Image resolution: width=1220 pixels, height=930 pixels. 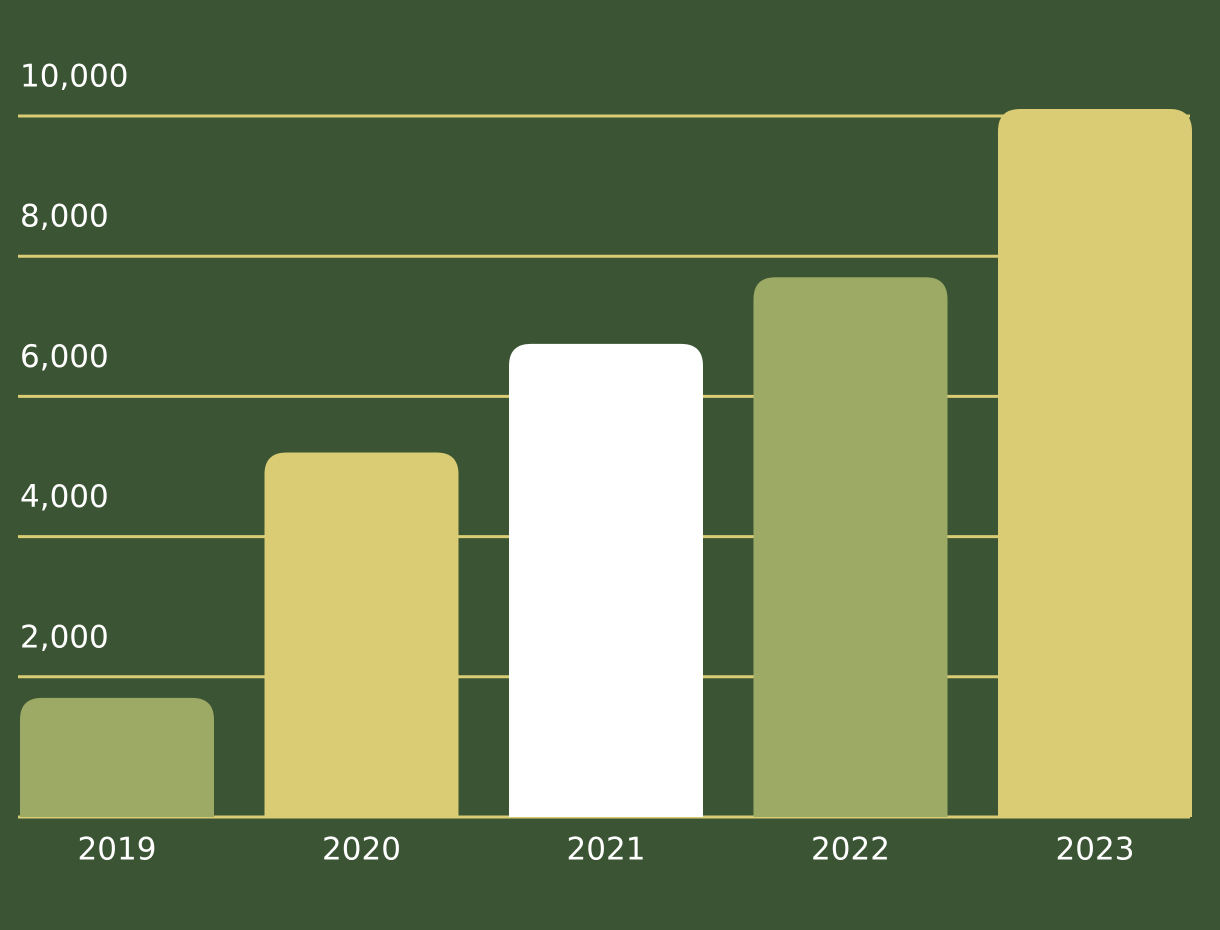 What do you see at coordinates (117, 850) in the screenshot?
I see `x-tick-label: 2019` at bounding box center [117, 850].